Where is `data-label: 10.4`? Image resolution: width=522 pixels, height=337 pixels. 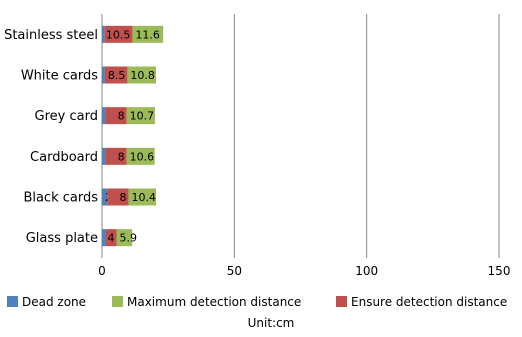 data-label: 10.4 is located at coordinates (143, 197).